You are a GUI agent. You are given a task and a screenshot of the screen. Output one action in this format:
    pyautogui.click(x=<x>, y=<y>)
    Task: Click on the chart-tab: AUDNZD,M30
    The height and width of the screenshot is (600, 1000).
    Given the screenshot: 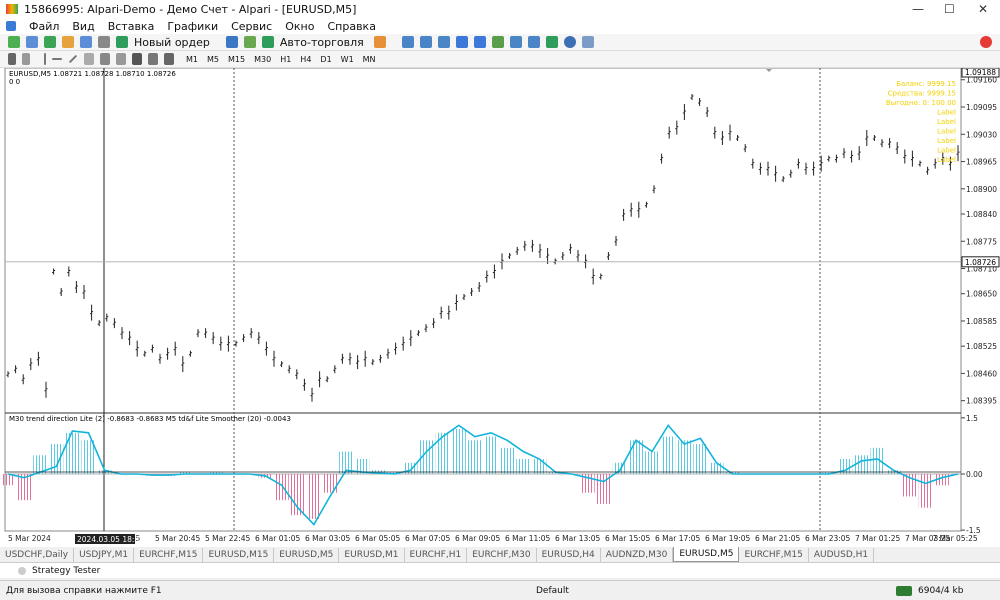 What is the action you would take?
    pyautogui.click(x=637, y=554)
    